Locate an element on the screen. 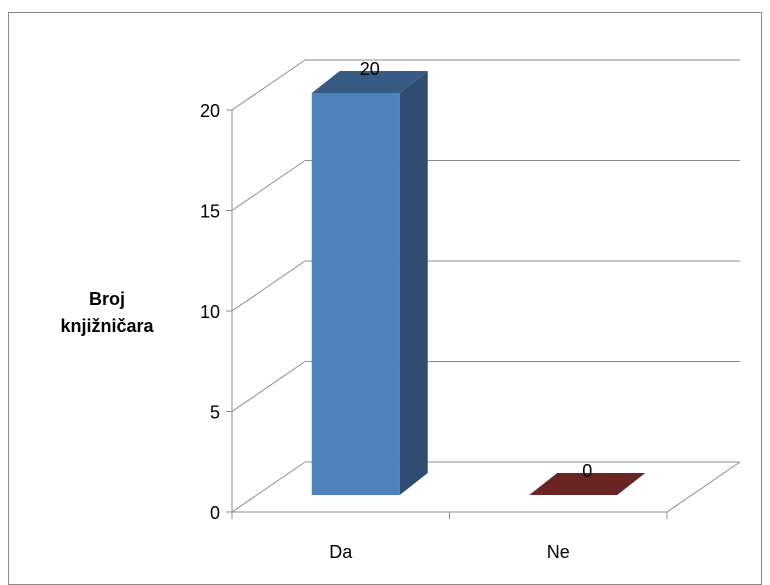  y-tick-label: 10 is located at coordinates (210, 312).